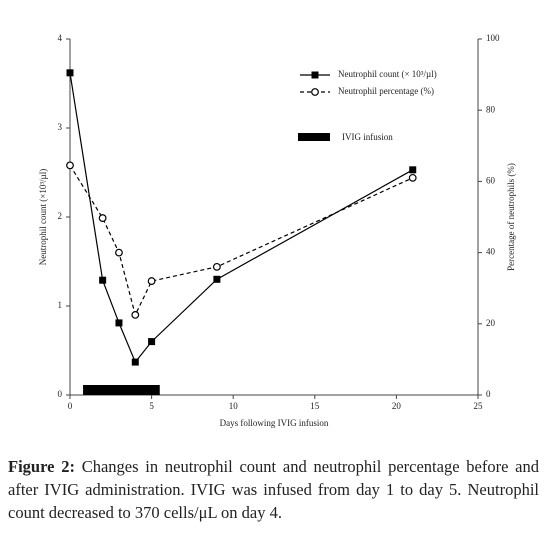 Image resolution: width=547 pixels, height=548 pixels. I want to click on x-tick-label: 20, so click(397, 406).